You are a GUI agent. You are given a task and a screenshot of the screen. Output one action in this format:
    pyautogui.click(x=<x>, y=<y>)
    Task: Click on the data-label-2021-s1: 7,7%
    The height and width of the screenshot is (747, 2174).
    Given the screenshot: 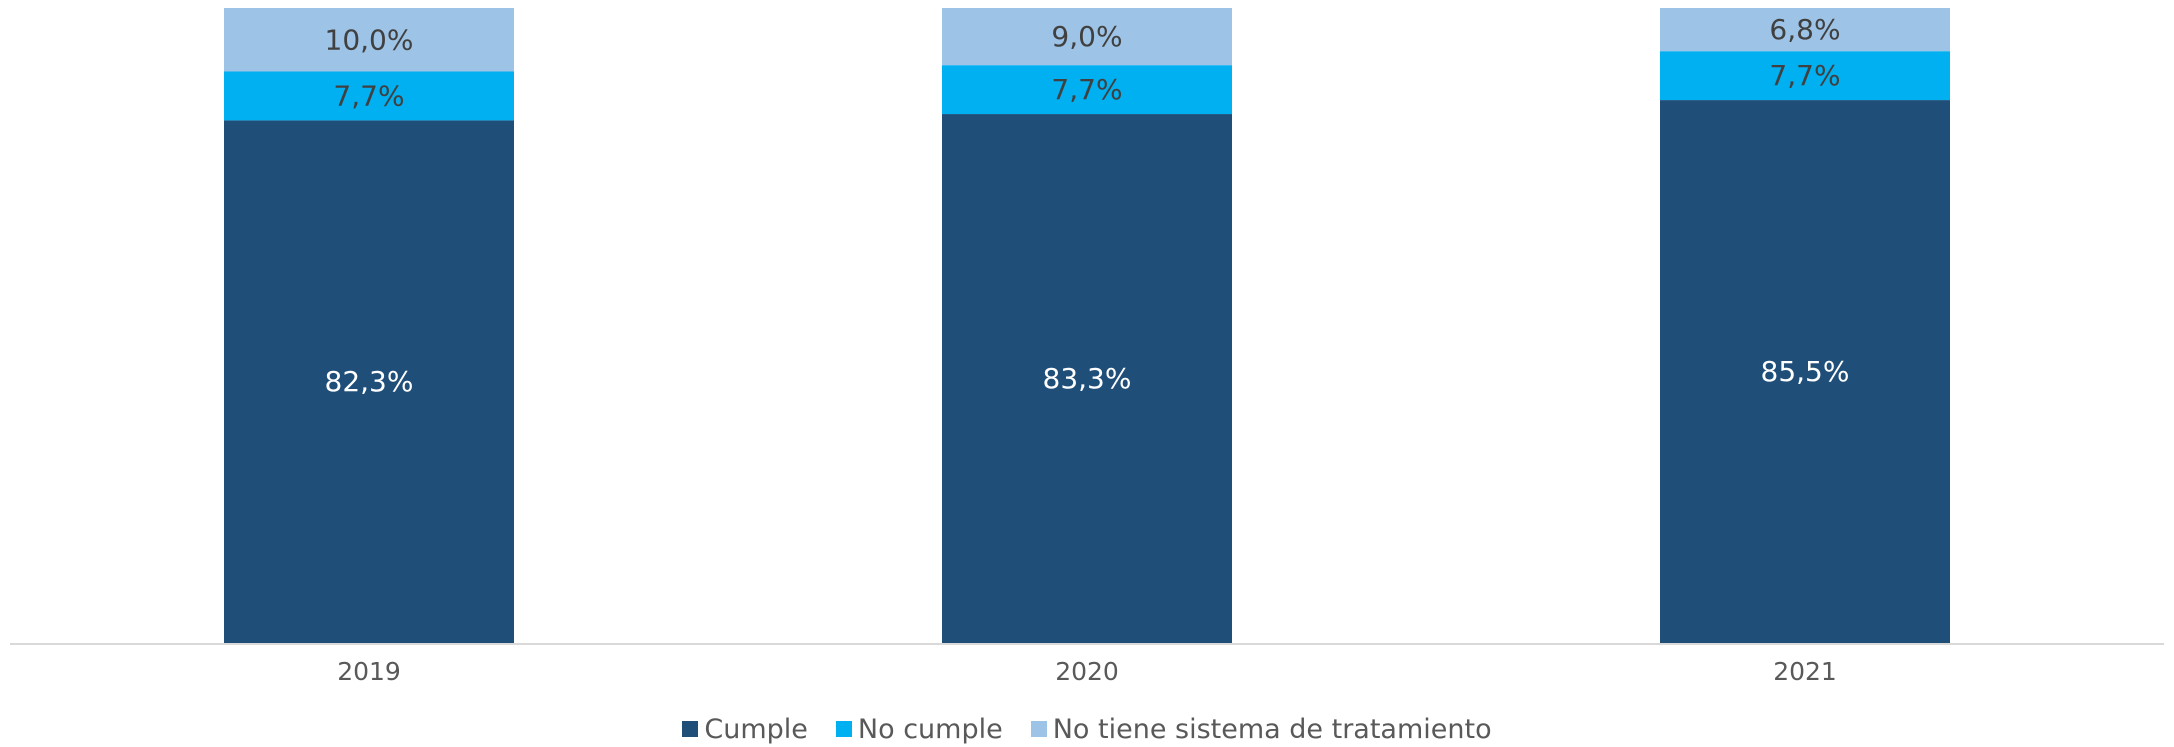 What is the action you would take?
    pyautogui.click(x=1804, y=75)
    